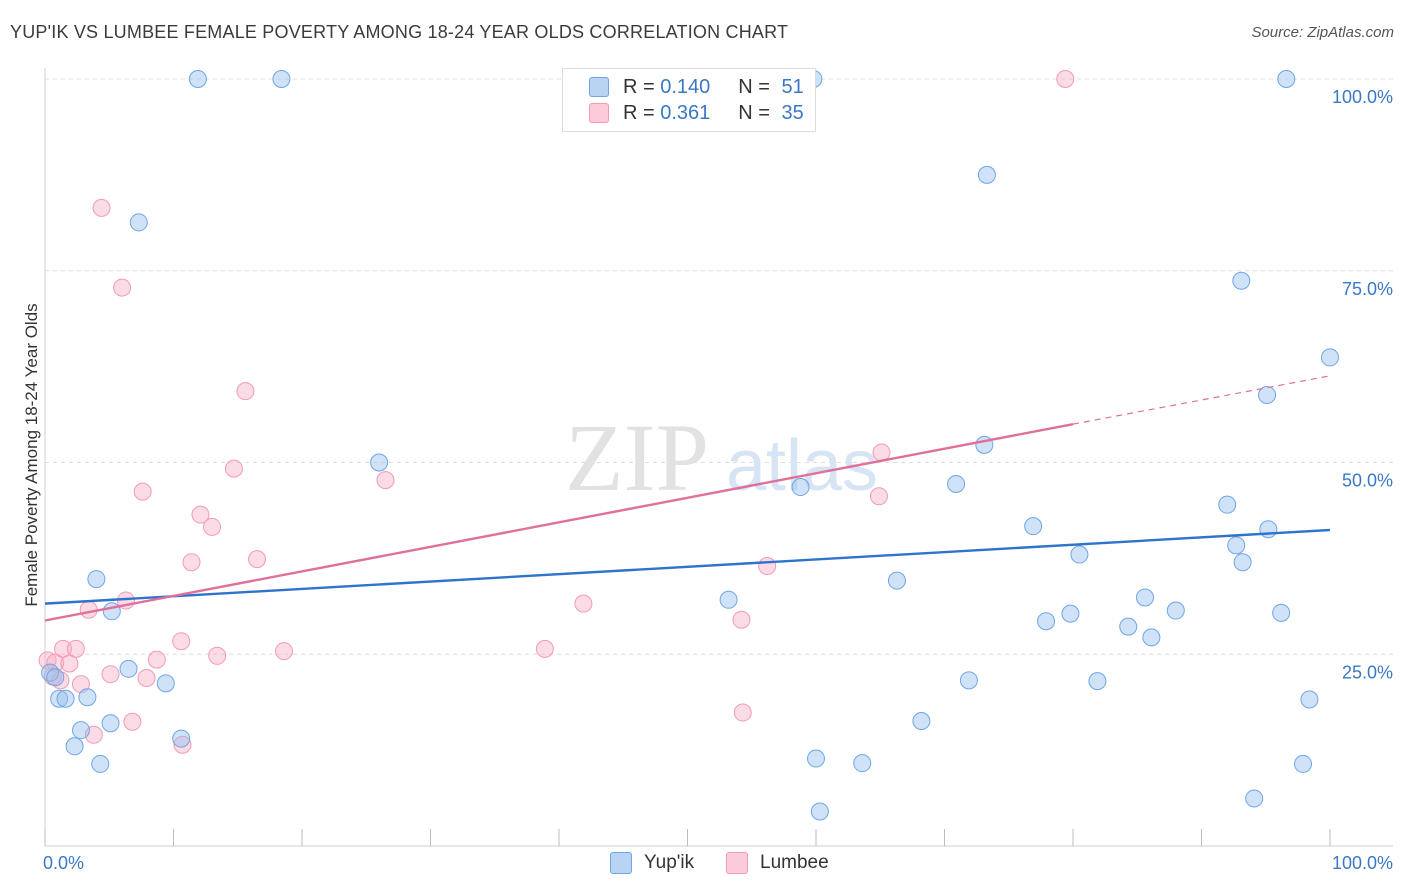 The width and height of the screenshot is (1406, 892). Describe the element at coordinates (1367, 481) in the screenshot. I see `y-tick-label: 50.0%` at that location.